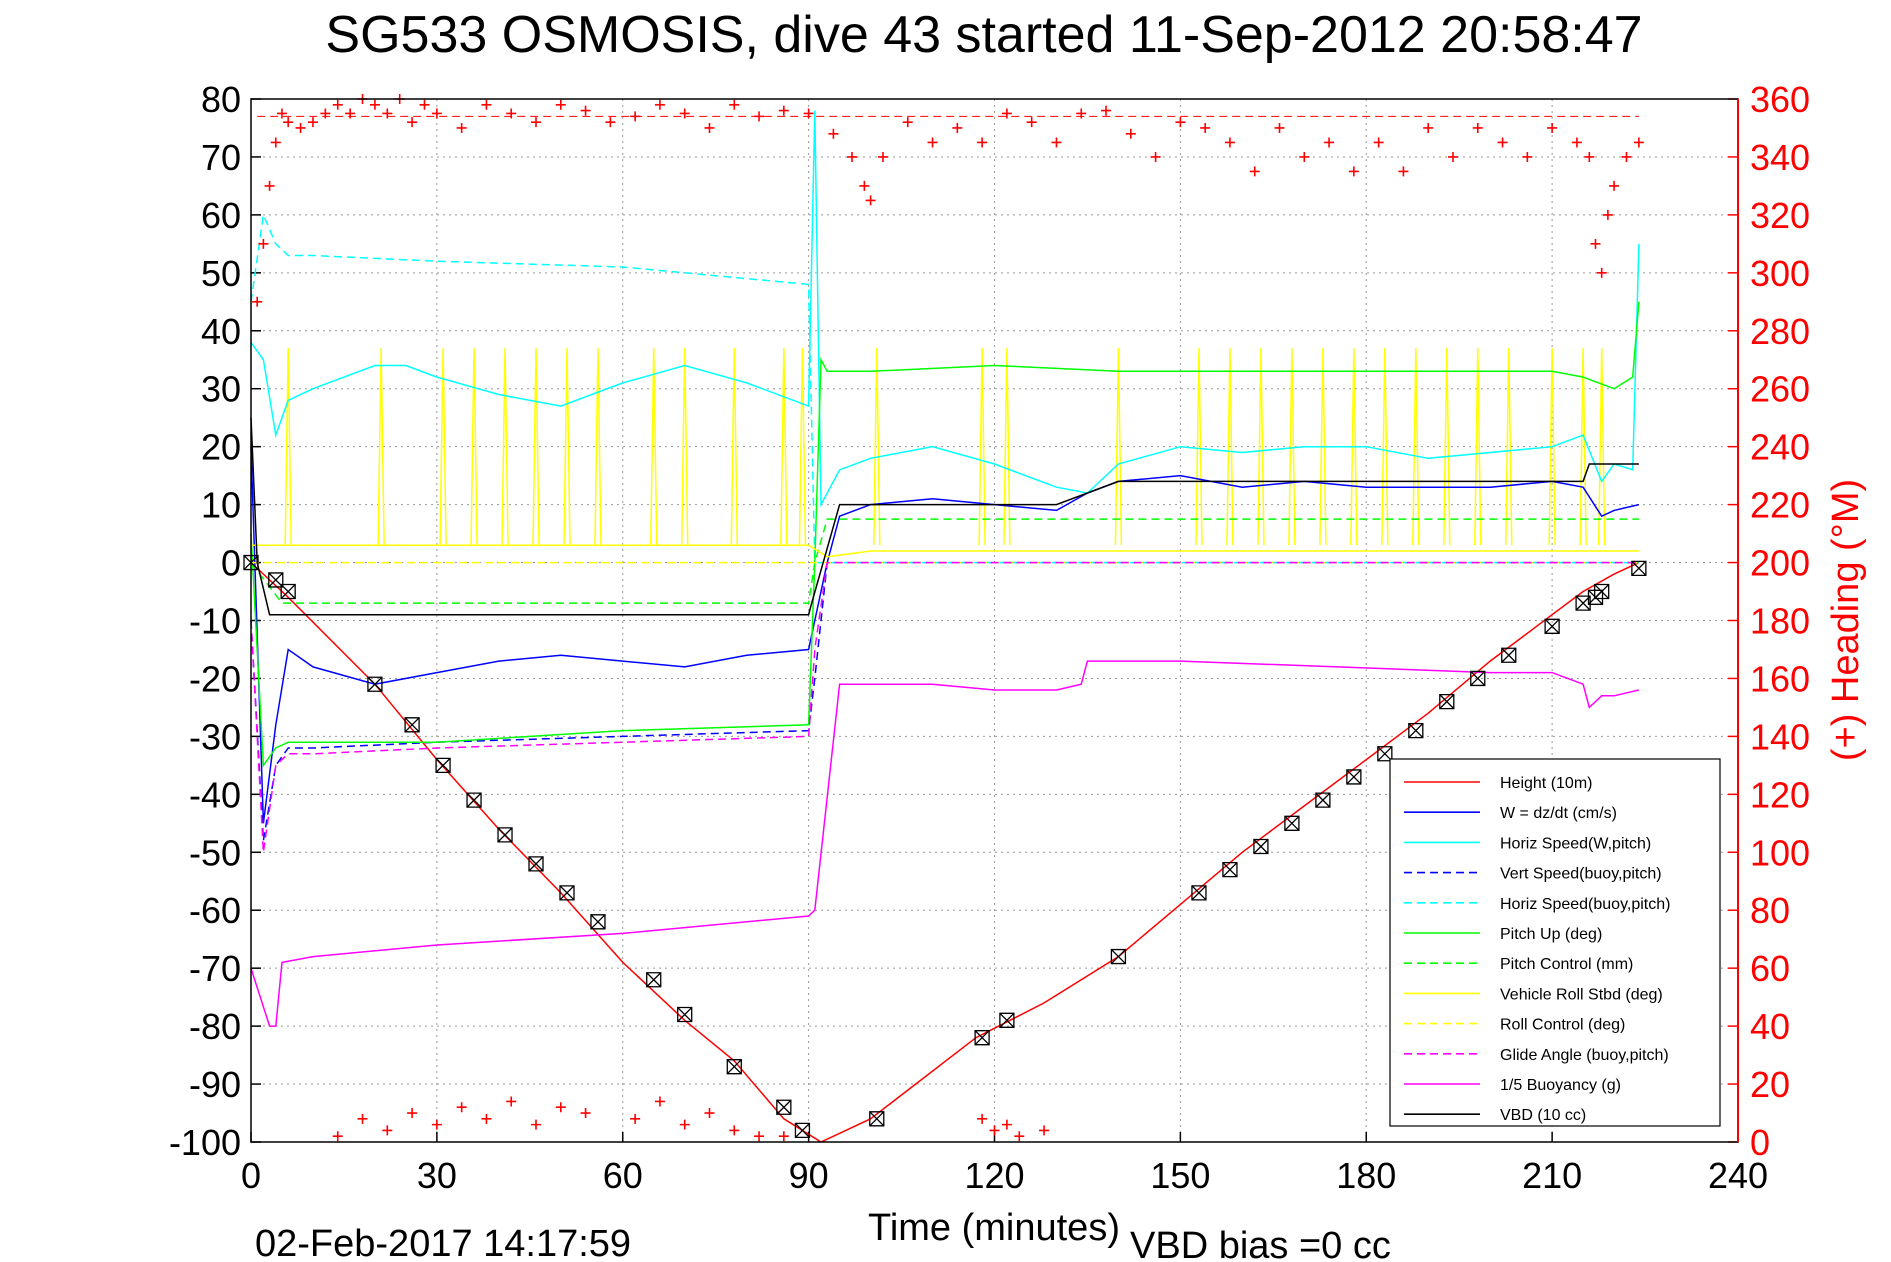 The image size is (1891, 1262). I want to click on y2-tick-label: 220, so click(1780, 505).